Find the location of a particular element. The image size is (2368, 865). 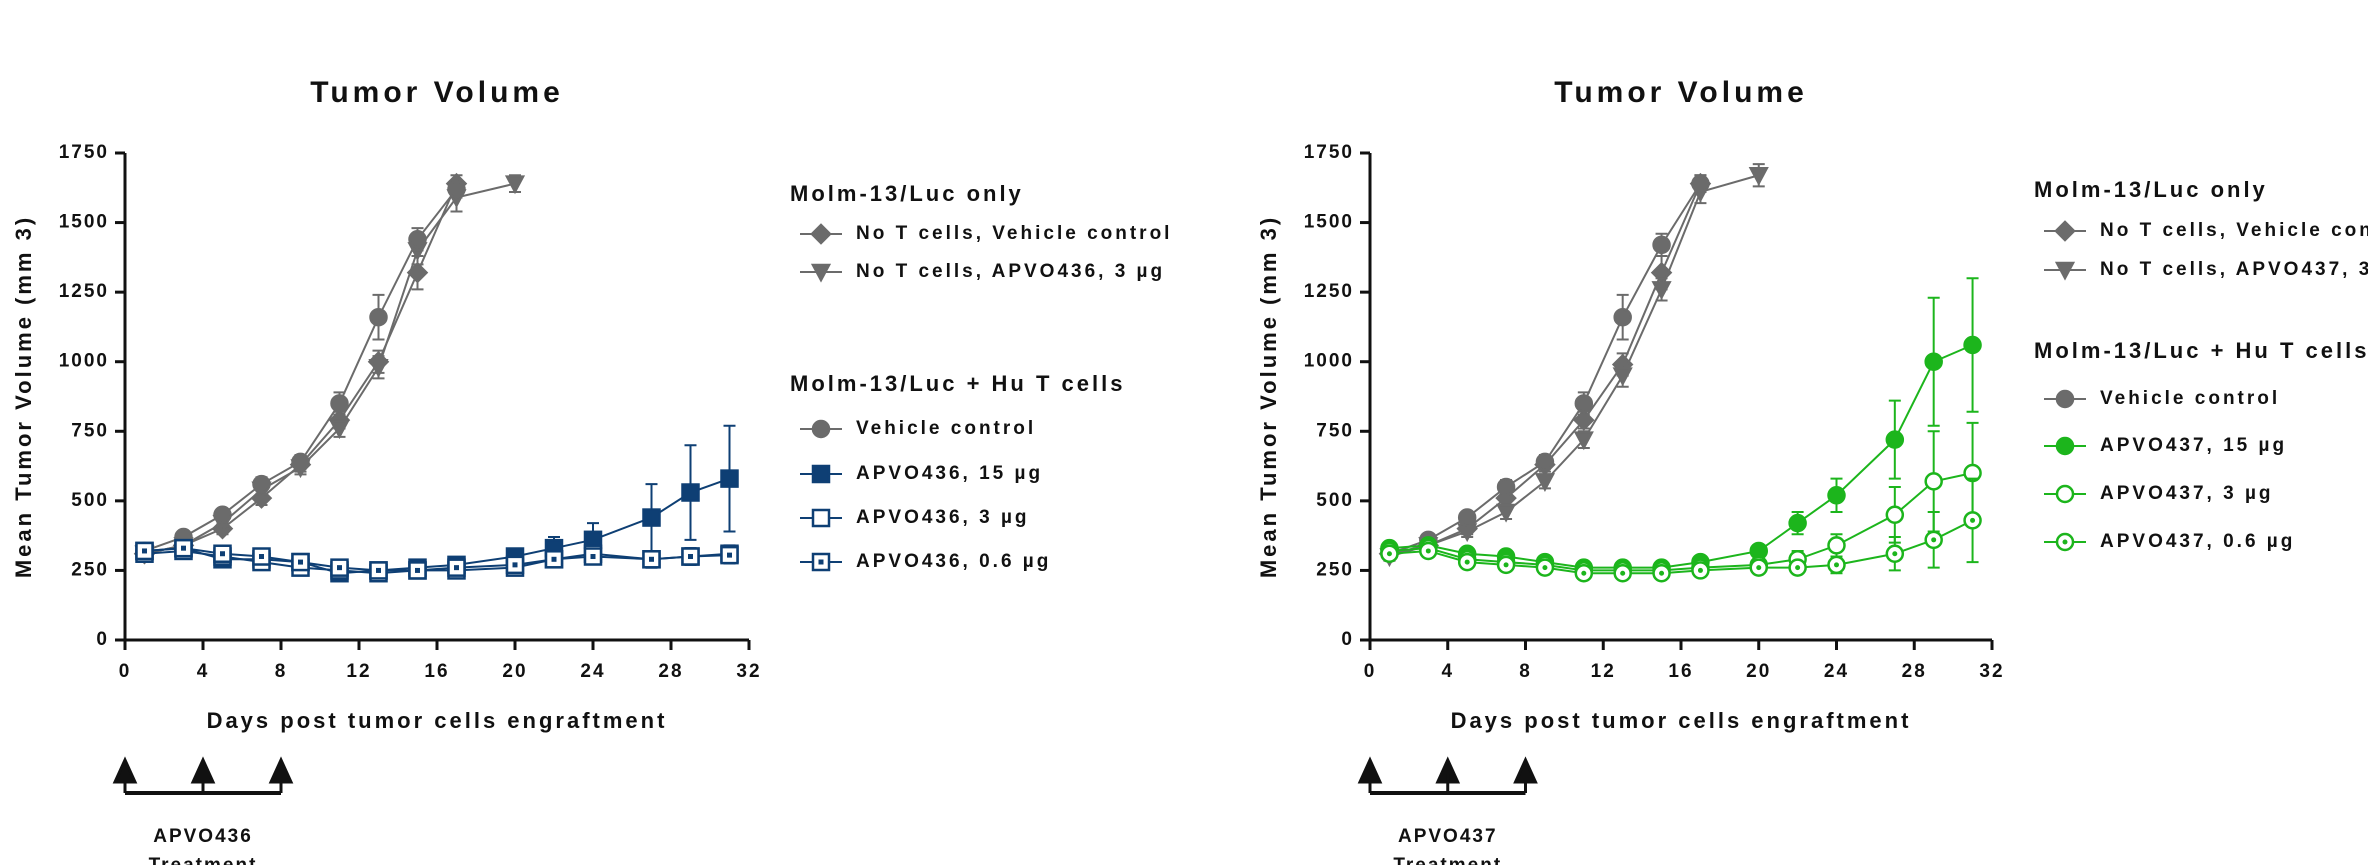

treatment-label: APVO436 is located at coordinates (203, 836).